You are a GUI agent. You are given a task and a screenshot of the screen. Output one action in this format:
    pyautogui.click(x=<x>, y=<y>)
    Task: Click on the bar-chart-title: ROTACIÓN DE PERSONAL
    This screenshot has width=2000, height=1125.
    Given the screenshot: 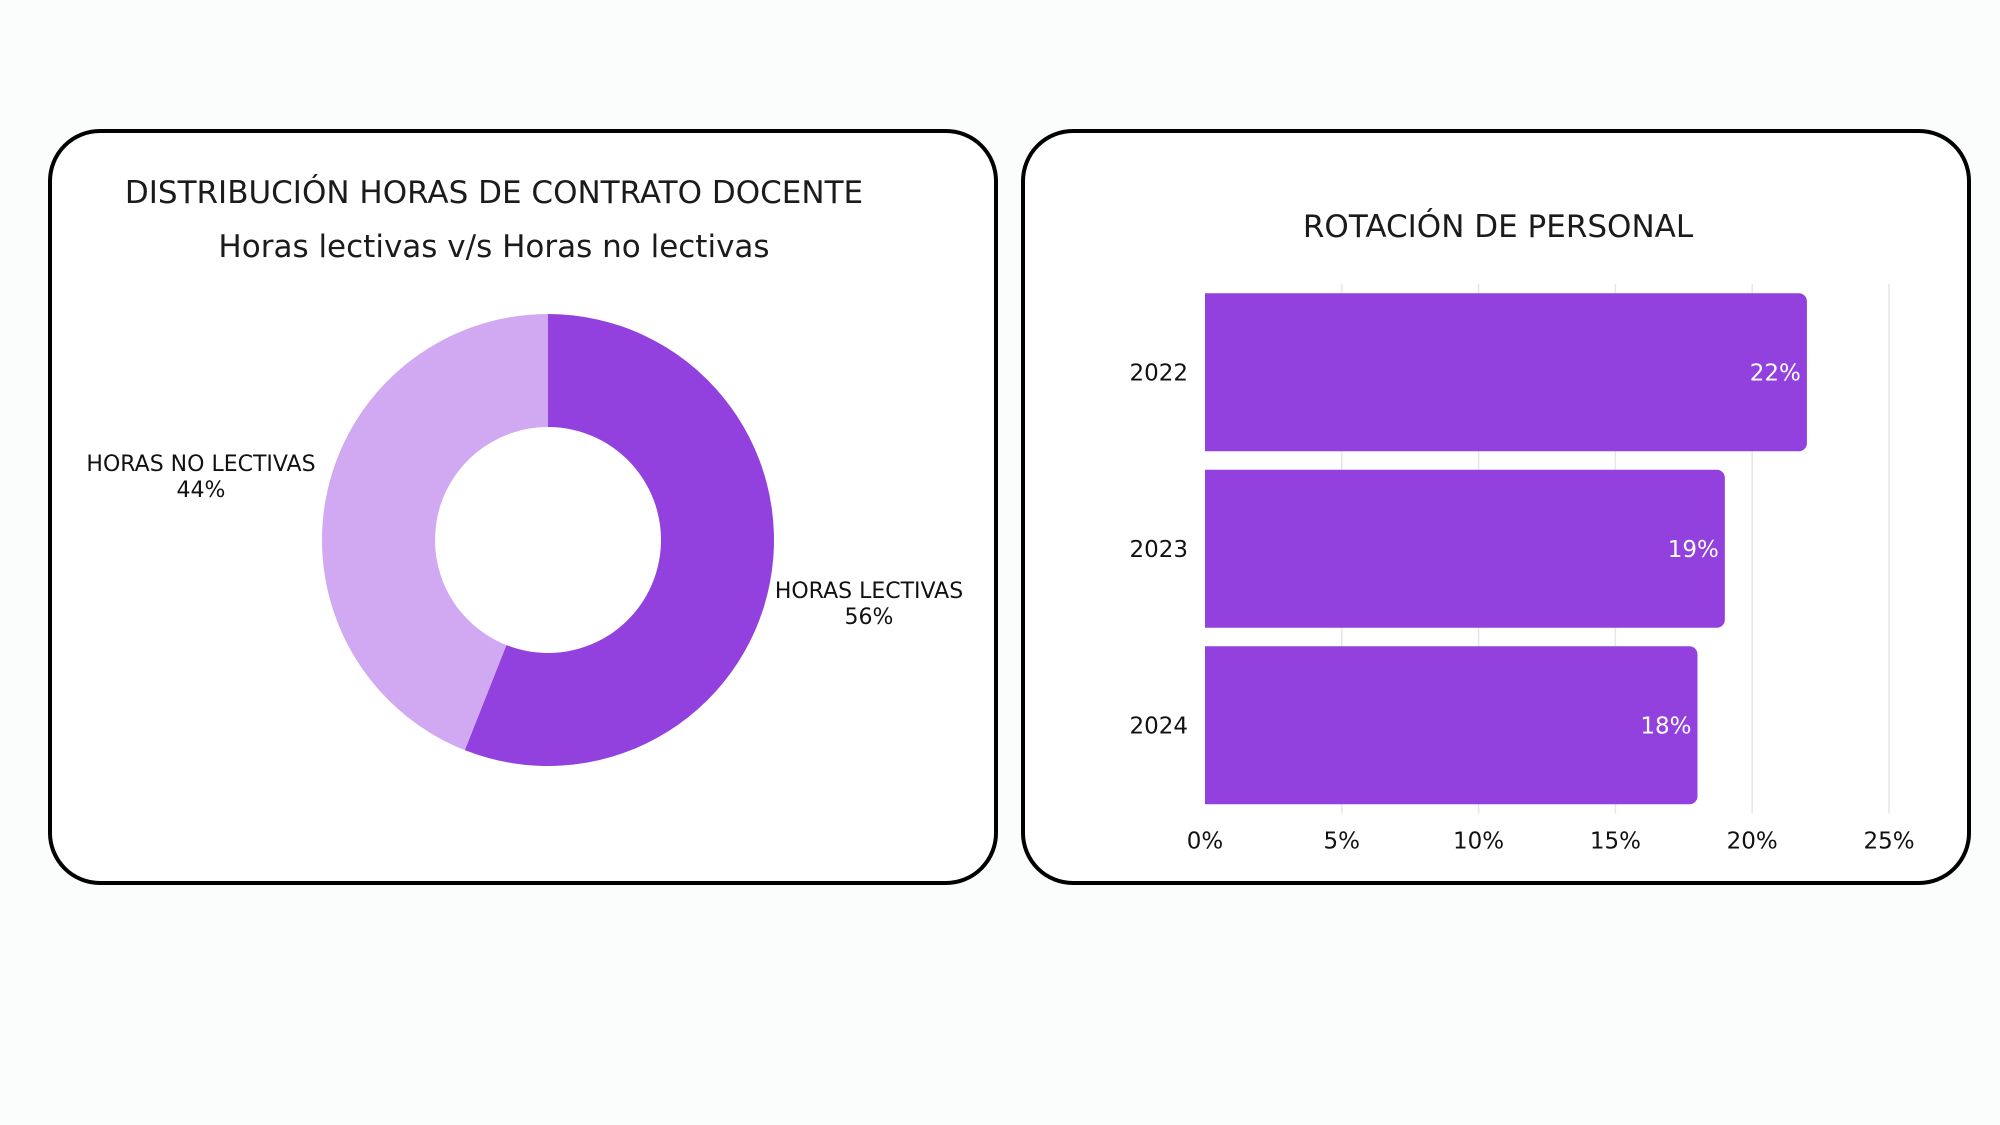 What is the action you would take?
    pyautogui.click(x=1498, y=226)
    